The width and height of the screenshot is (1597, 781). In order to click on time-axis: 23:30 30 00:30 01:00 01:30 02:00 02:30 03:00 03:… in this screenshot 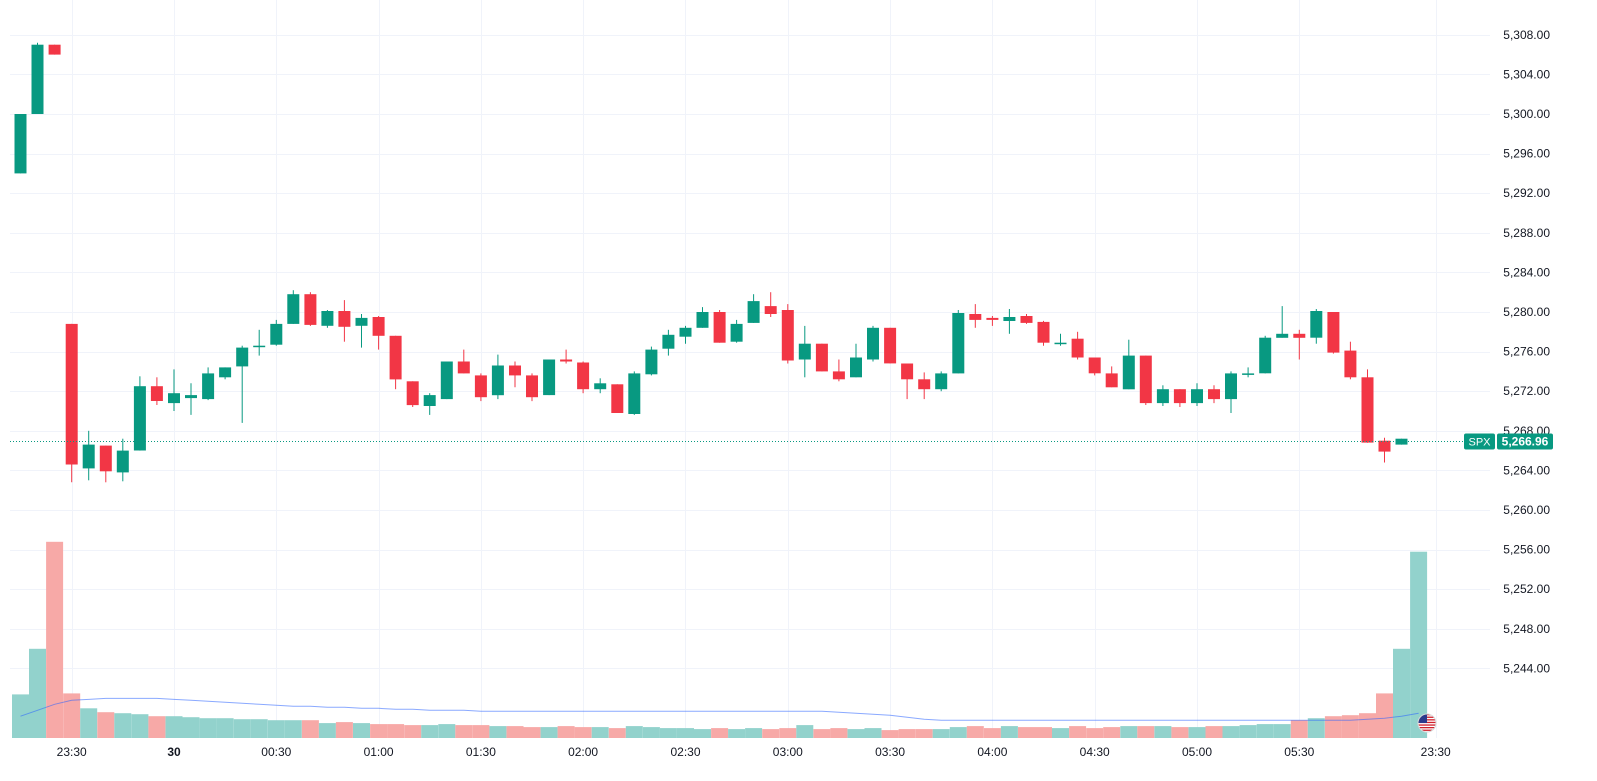, I will do `click(754, 752)`.